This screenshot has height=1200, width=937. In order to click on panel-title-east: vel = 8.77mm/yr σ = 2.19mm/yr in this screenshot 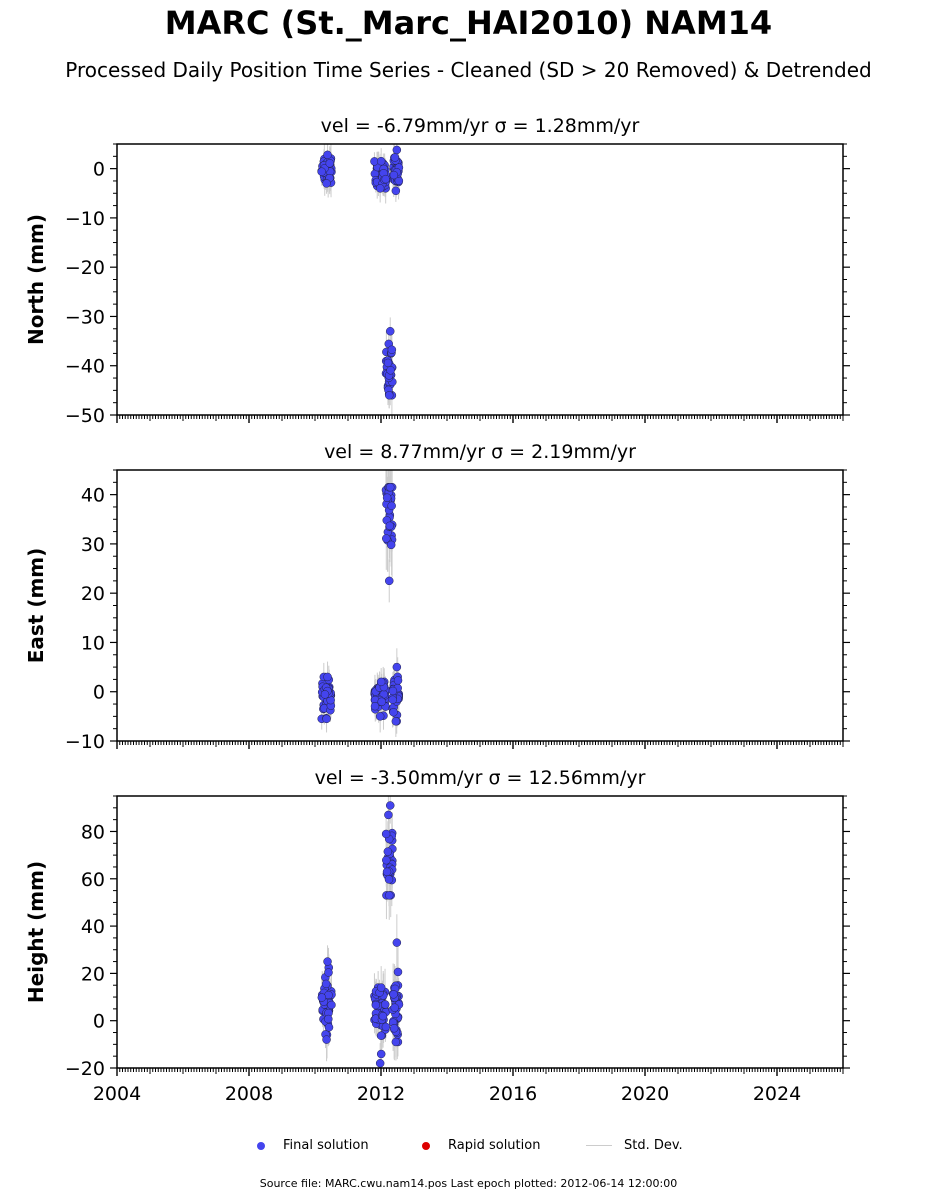, I will do `click(480, 452)`.